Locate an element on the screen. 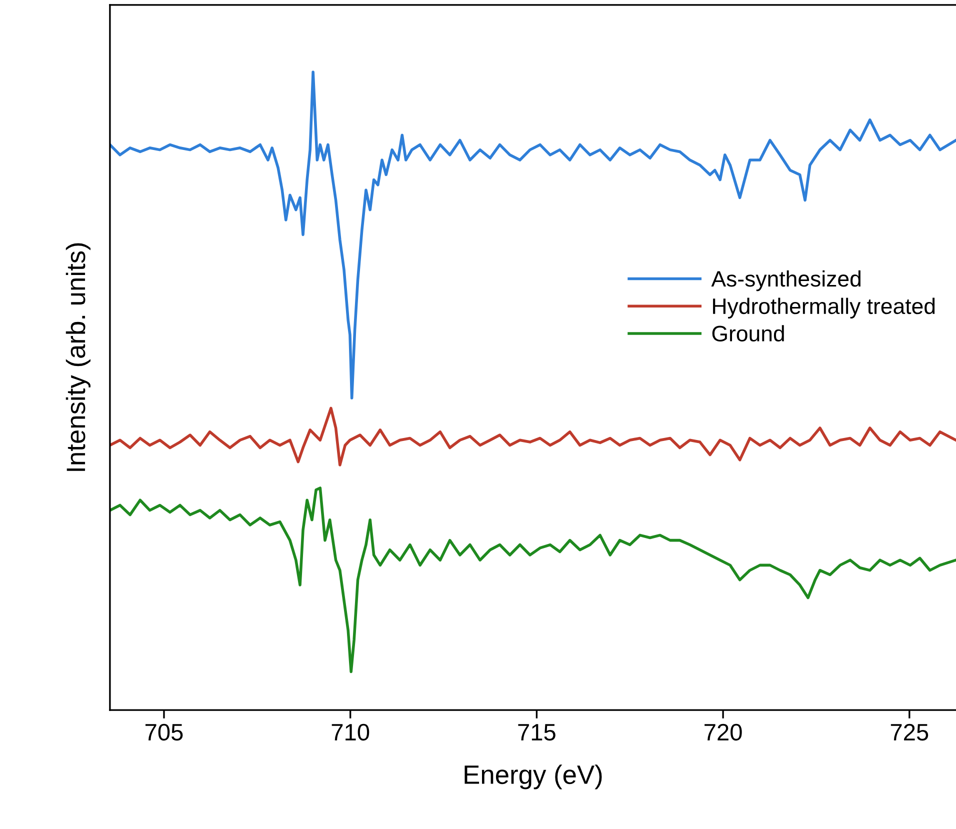  x-tick-label: 705 is located at coordinates (164, 732).